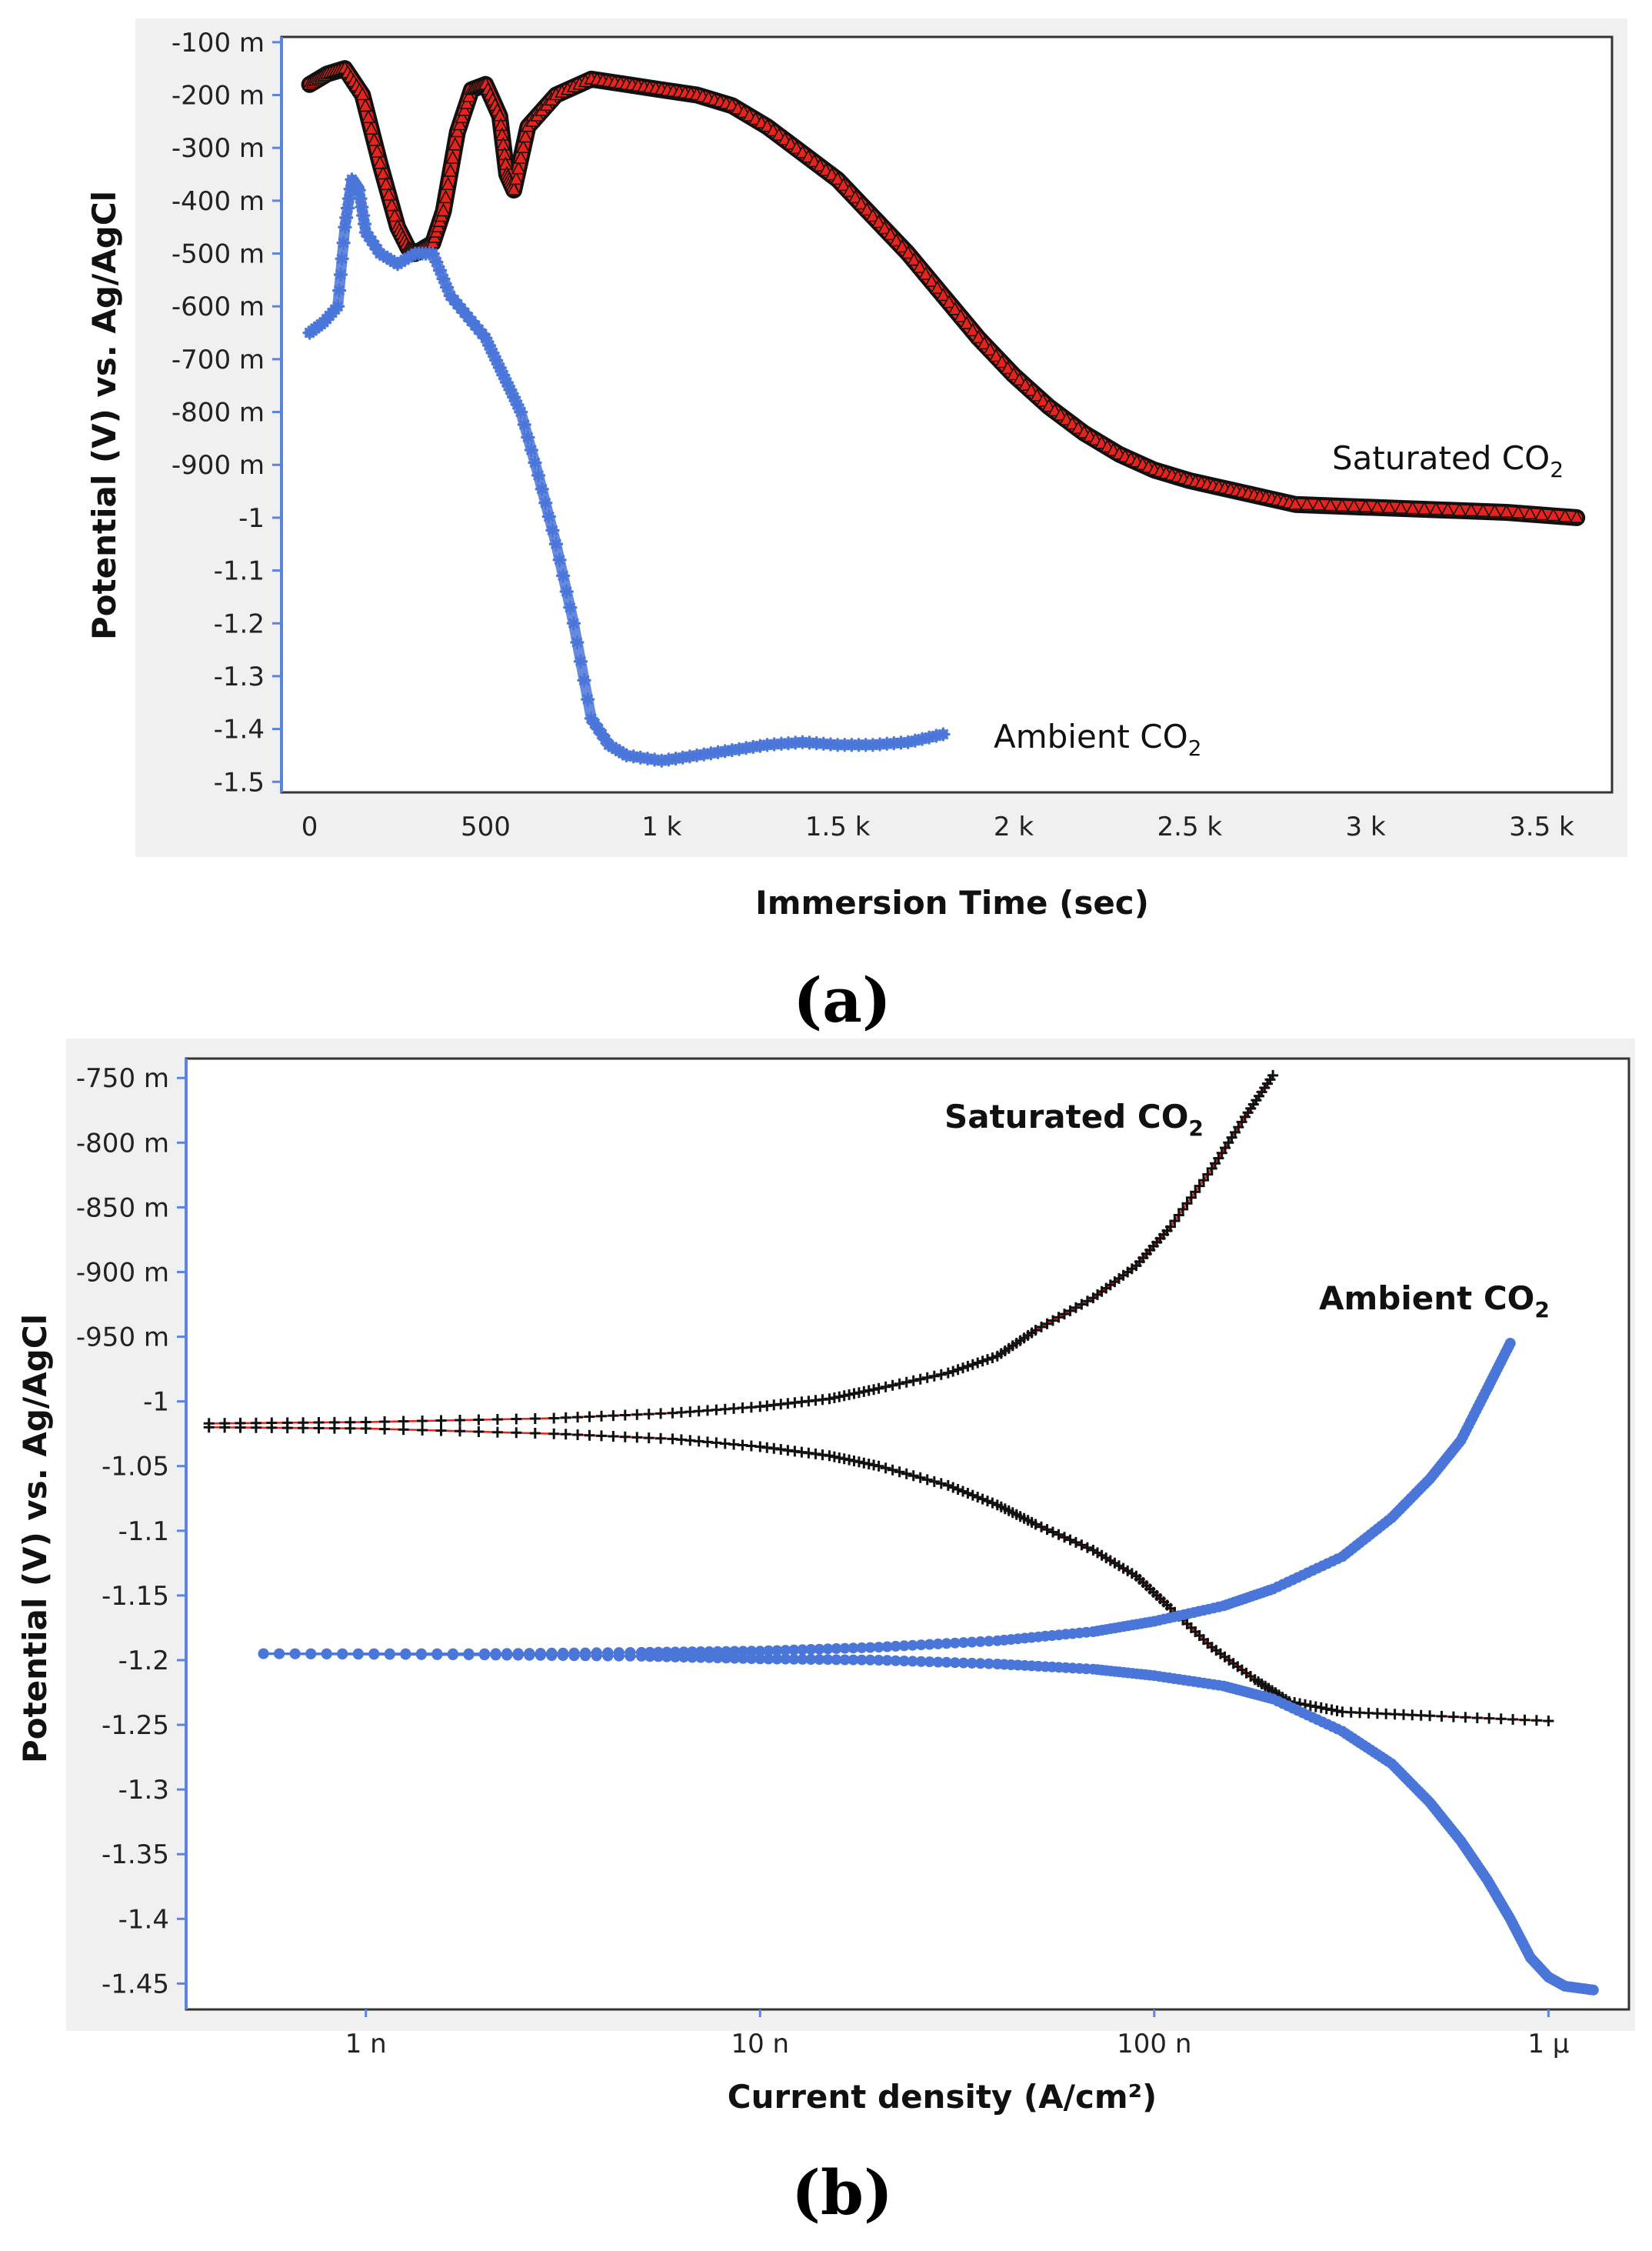 The width and height of the screenshot is (1652, 2251). I want to click on chart-a-y-tick-label: -1, so click(252, 518).